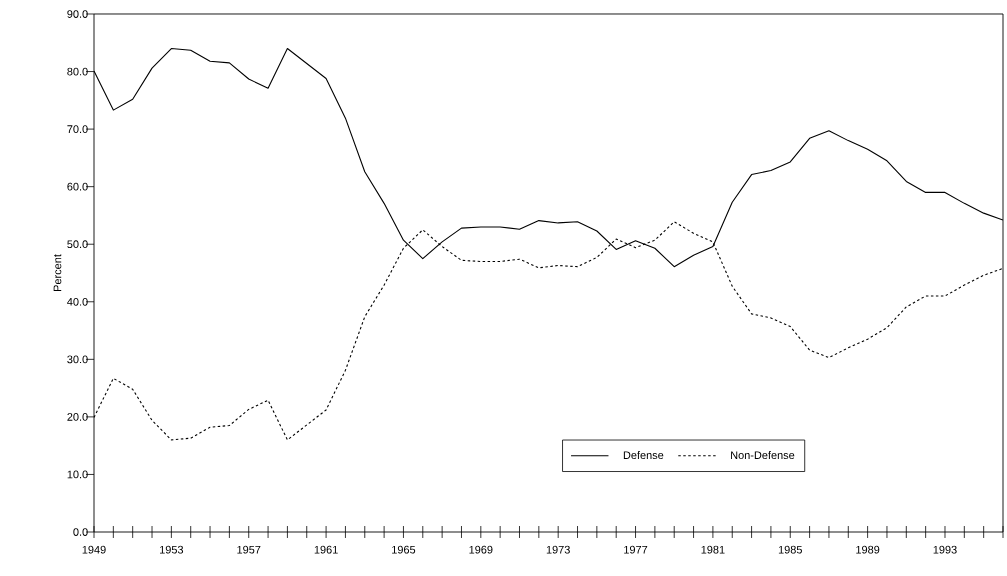  Describe the element at coordinates (945, 549) in the screenshot. I see `x-tick-label: 1993` at that location.